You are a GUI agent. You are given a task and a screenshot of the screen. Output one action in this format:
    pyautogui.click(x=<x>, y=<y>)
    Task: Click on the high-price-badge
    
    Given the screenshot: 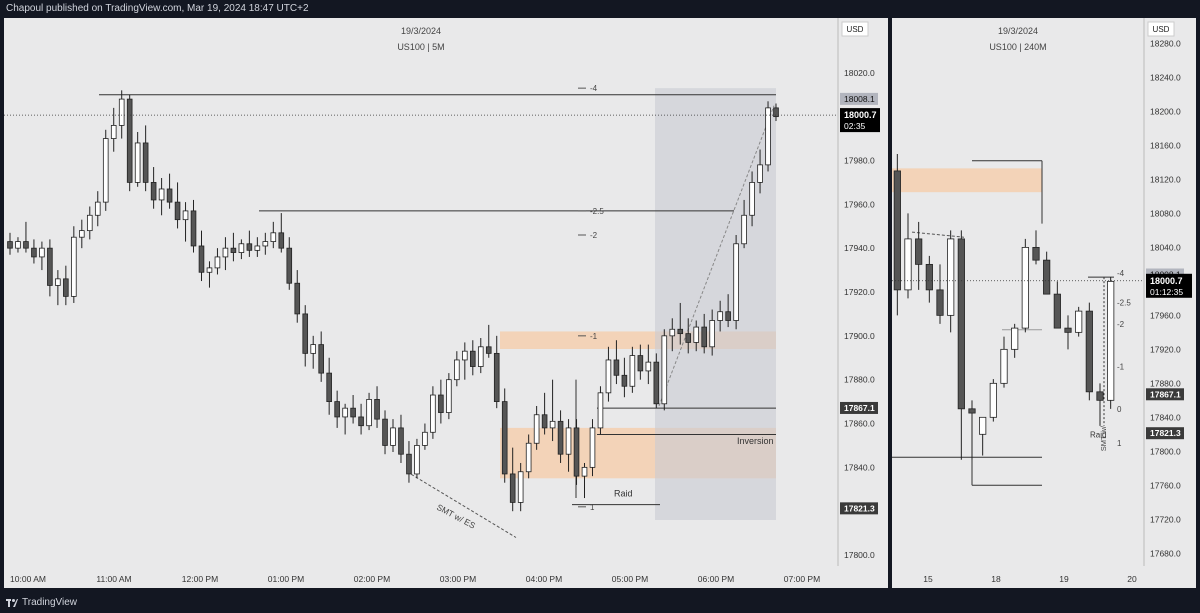 What is the action you would take?
    pyautogui.click(x=859, y=98)
    